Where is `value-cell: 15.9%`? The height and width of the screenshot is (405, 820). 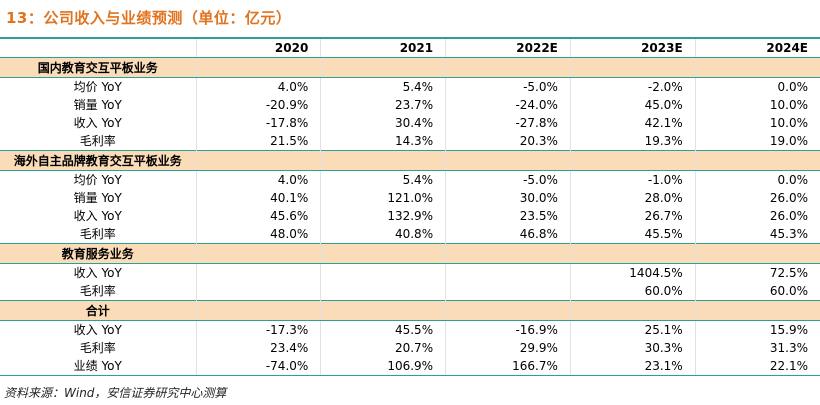
value-cell: 15.9% is located at coordinates (788, 330).